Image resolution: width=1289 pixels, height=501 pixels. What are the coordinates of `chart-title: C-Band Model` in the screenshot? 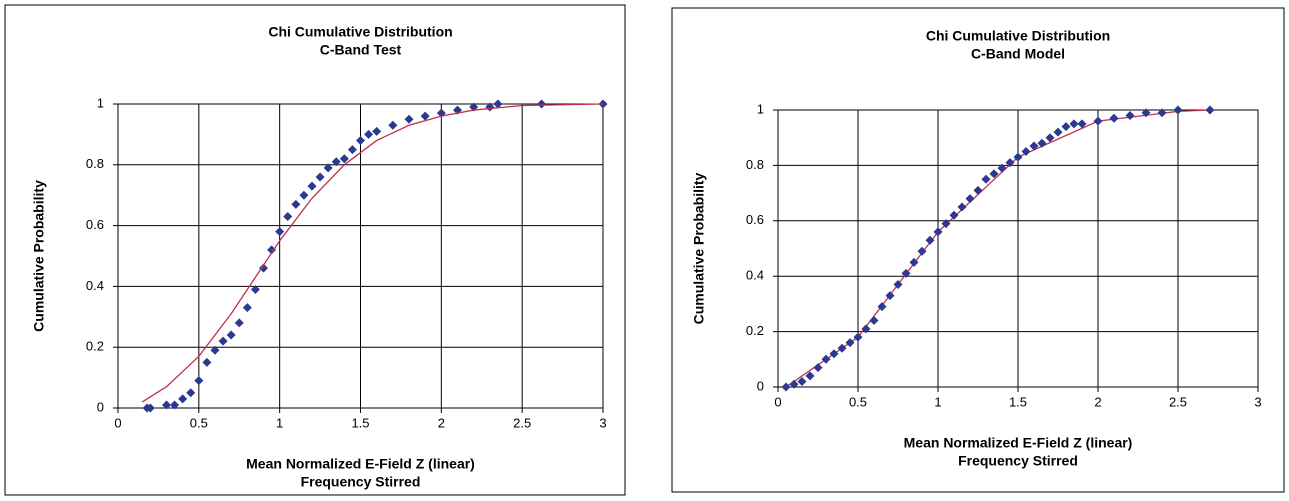 It's located at (1018, 54).